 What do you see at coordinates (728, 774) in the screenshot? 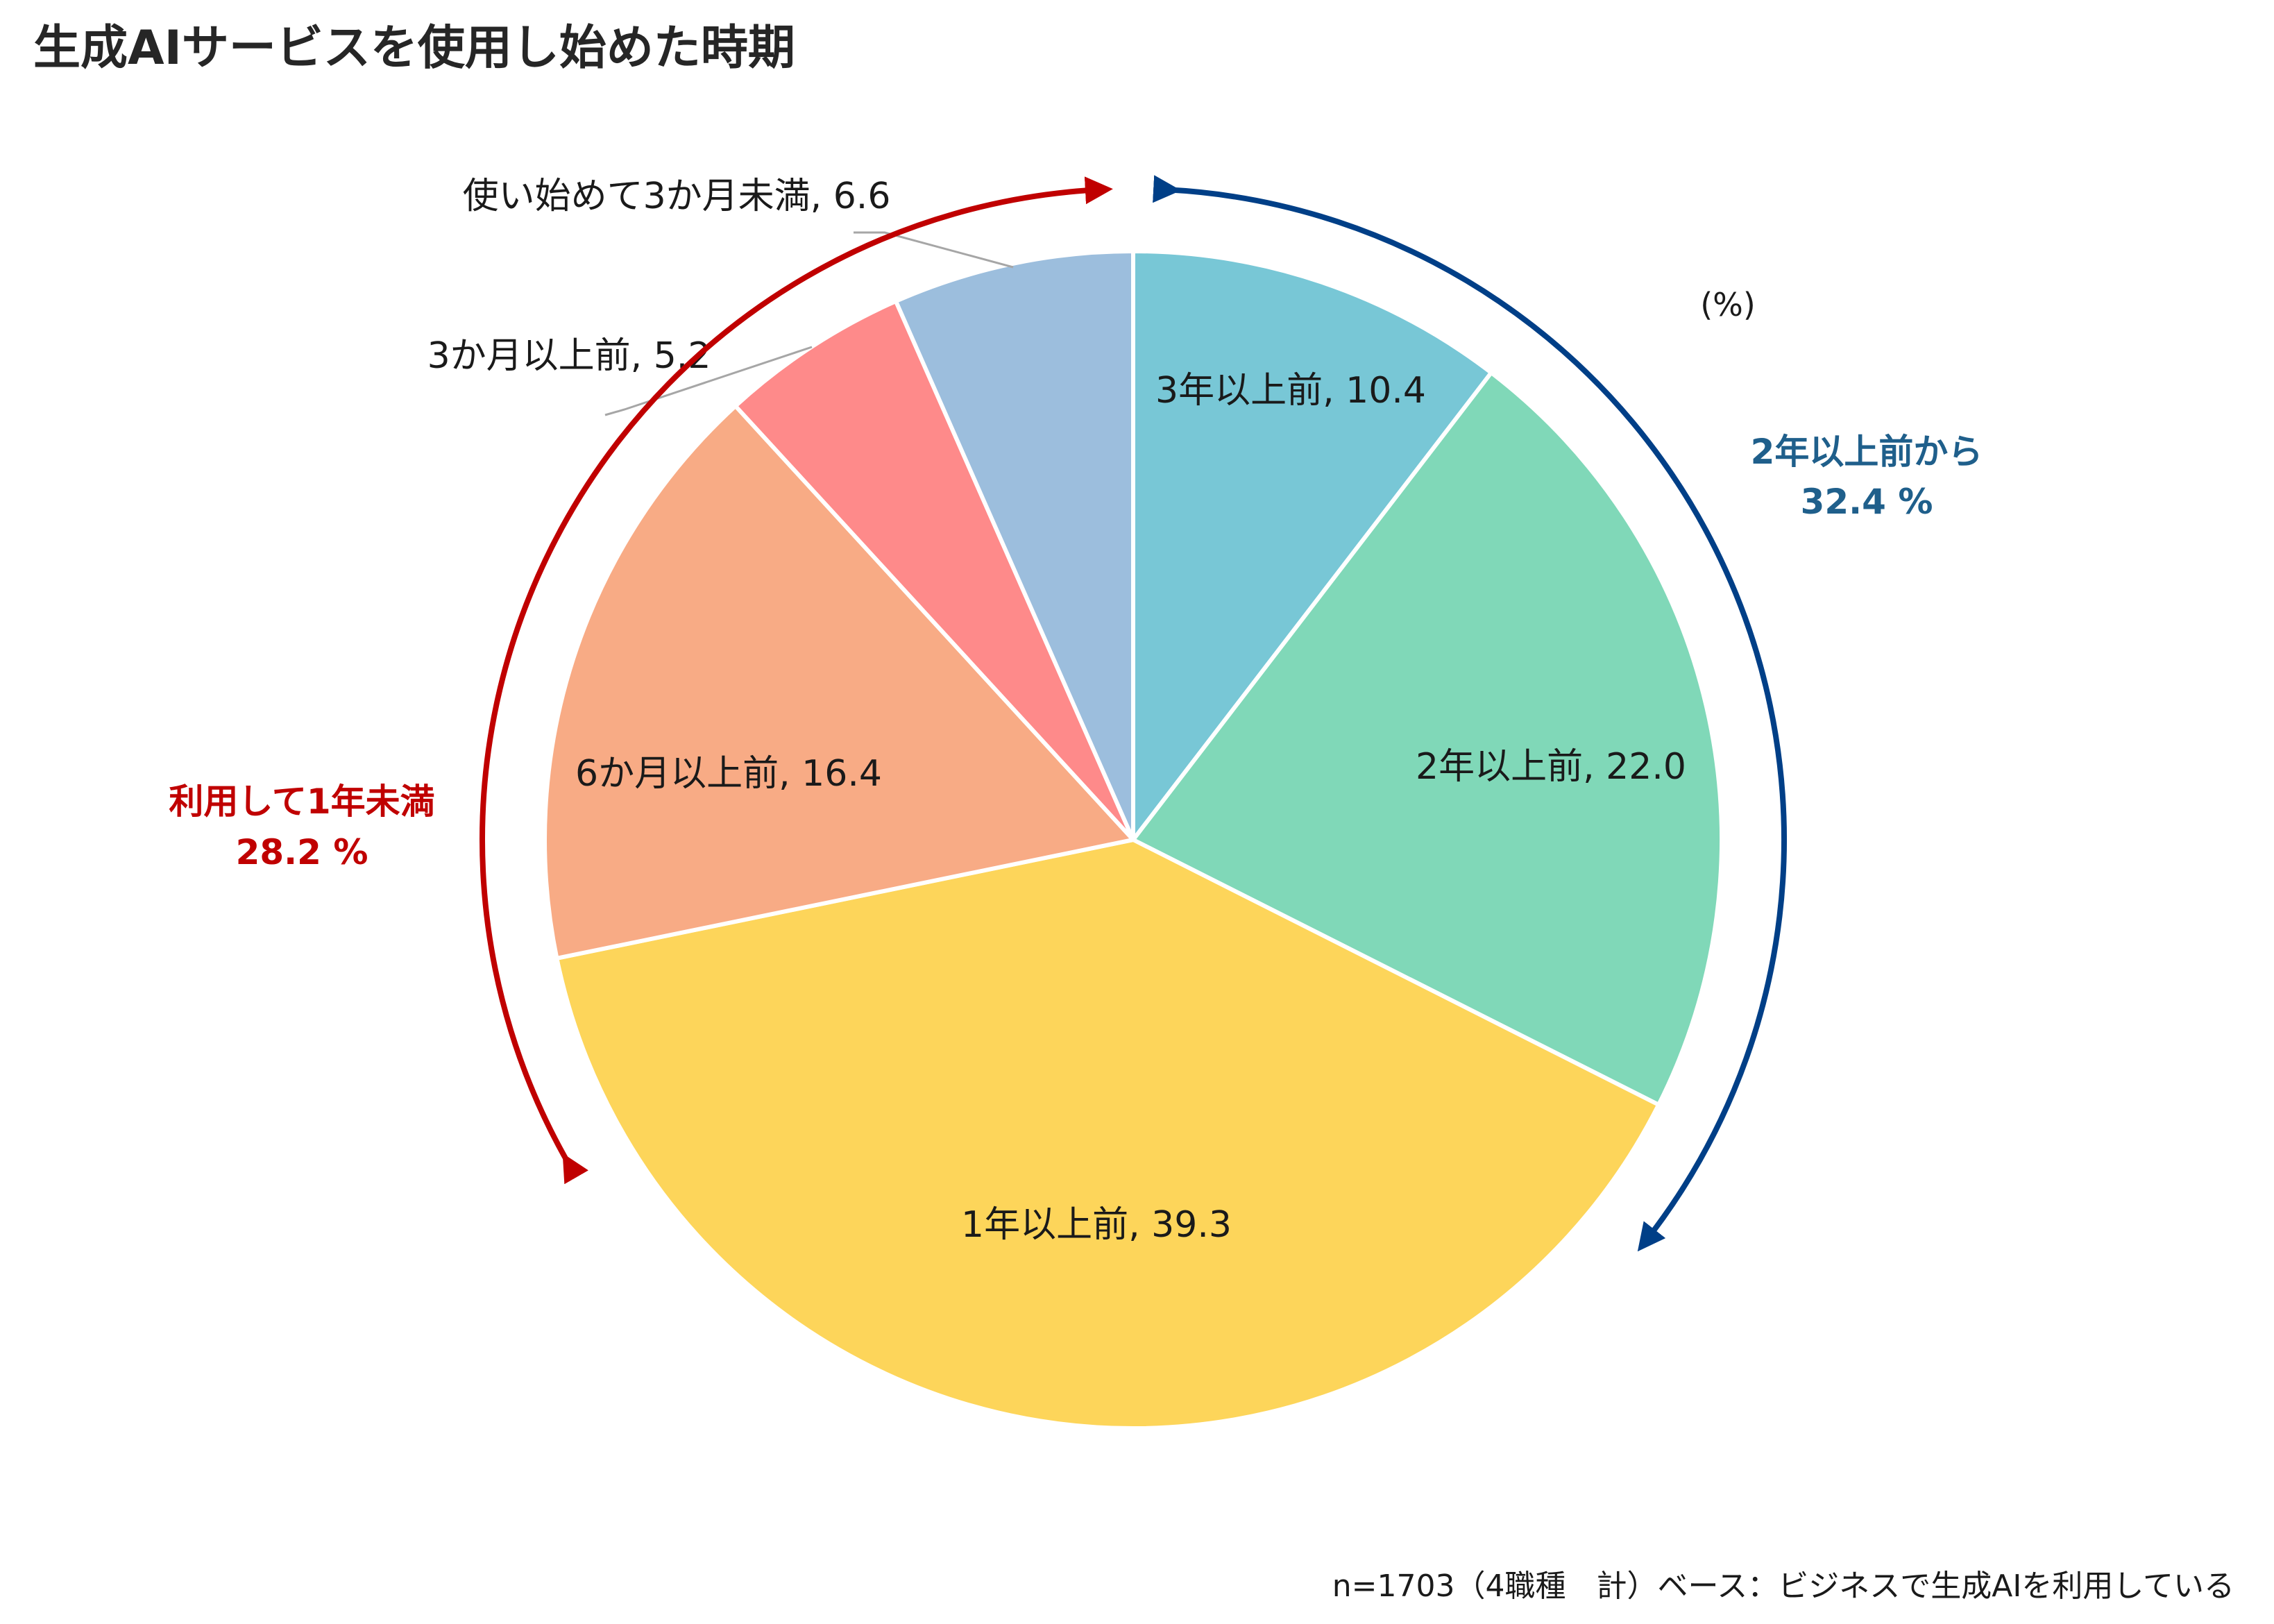
I see `slice-label-4: 6か月以上前, 16.4` at bounding box center [728, 774].